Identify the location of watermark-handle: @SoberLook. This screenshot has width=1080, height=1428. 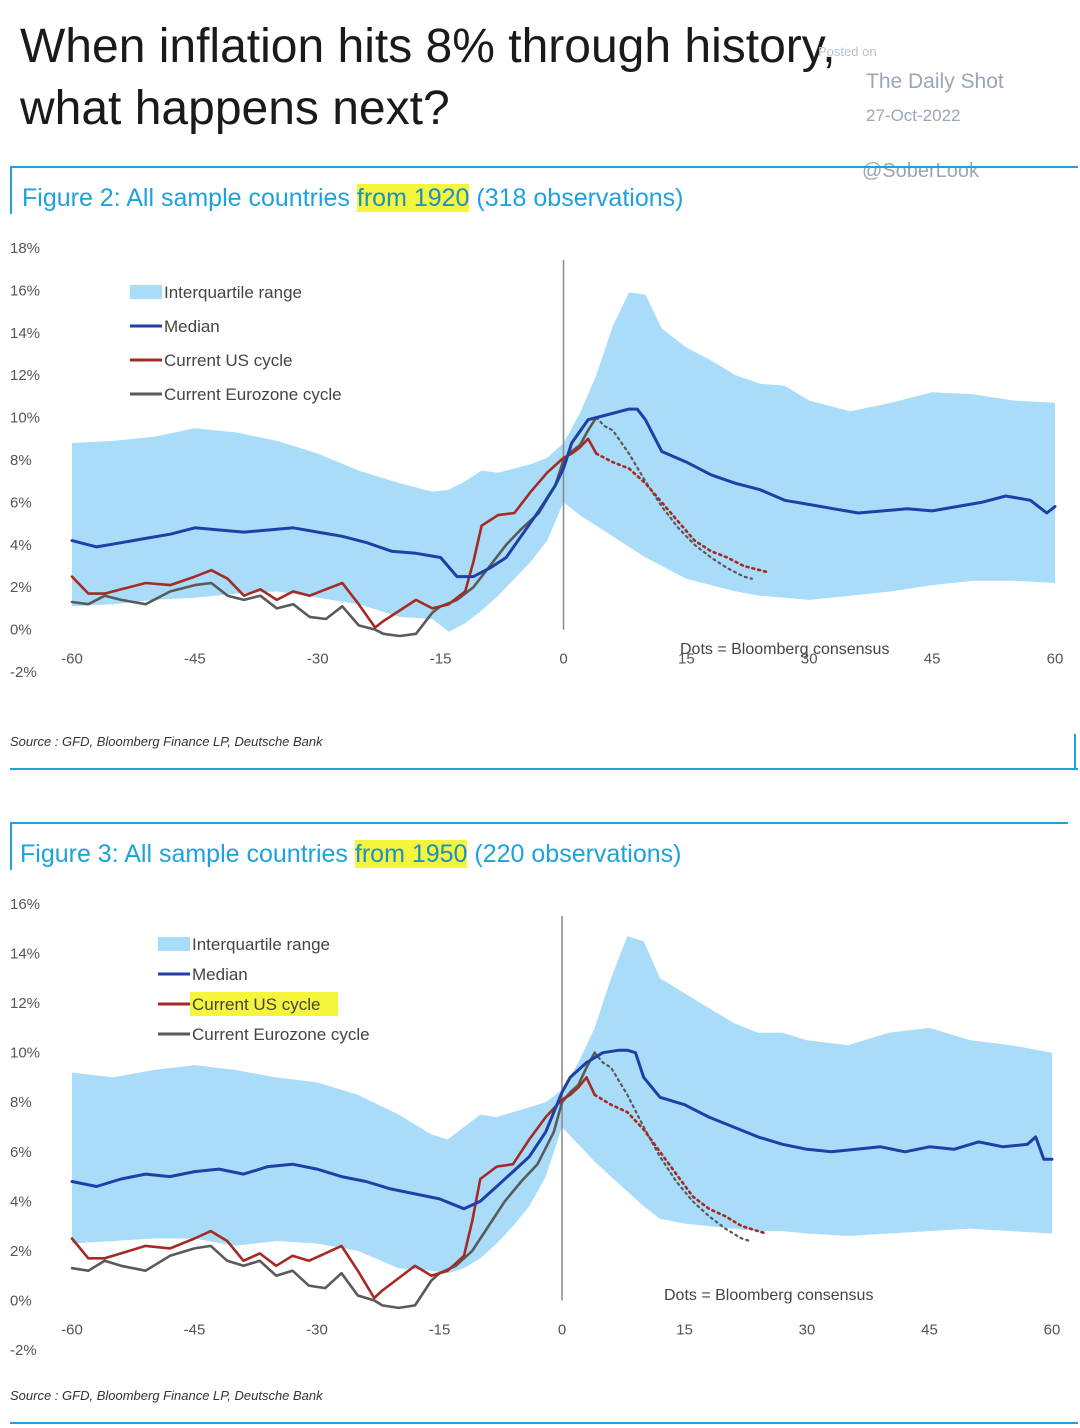
(921, 171).